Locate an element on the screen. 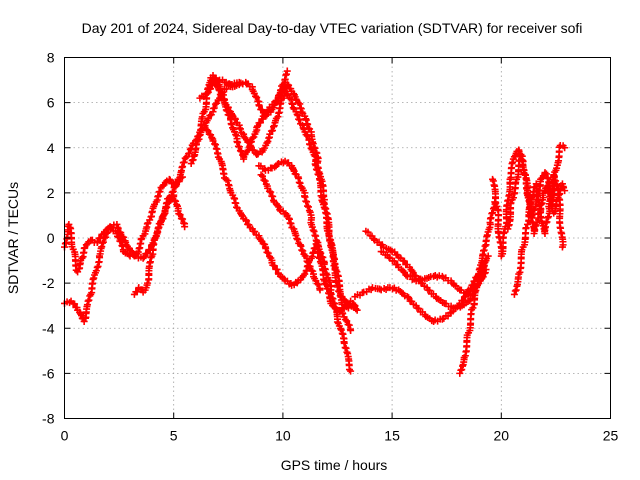 Image resolution: width=640 pixels, height=480 pixels. series-track-m is located at coordinates (477, 287).